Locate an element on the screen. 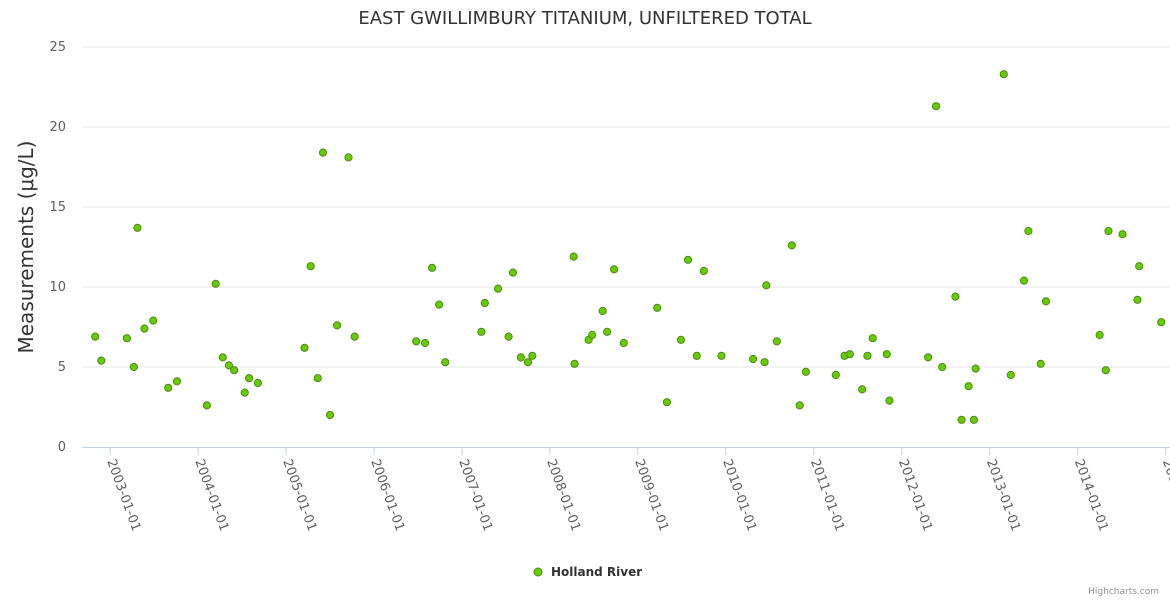 Image resolution: width=1170 pixels, height=600 pixels. y-tick-label: 15 is located at coordinates (57, 207).